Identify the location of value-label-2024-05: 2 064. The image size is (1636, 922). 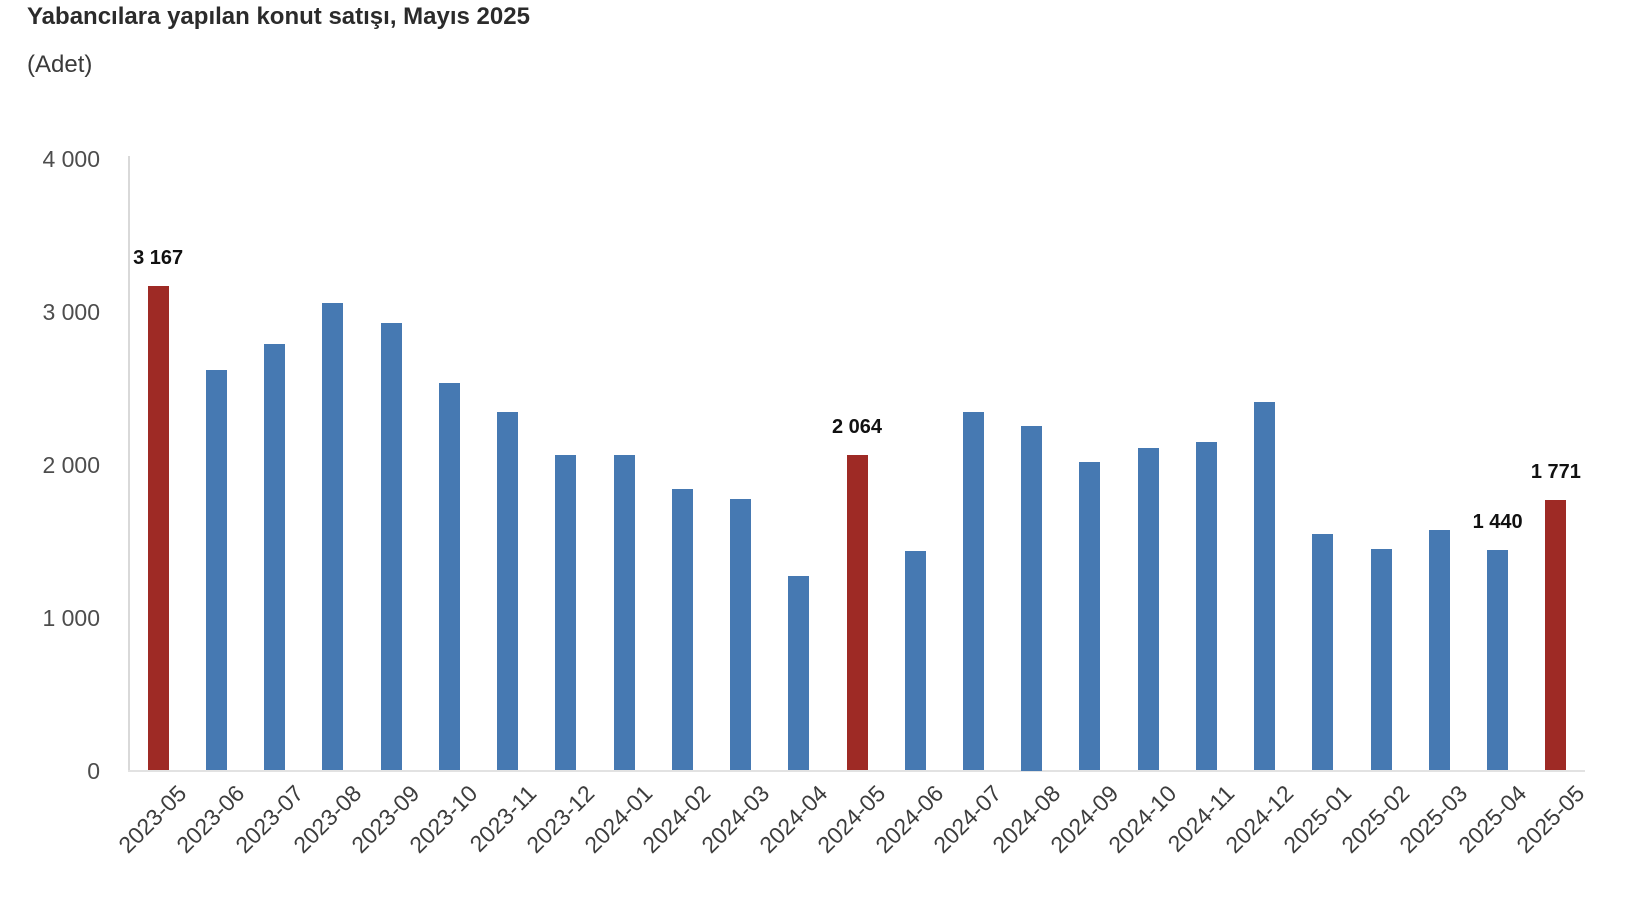
(857, 426).